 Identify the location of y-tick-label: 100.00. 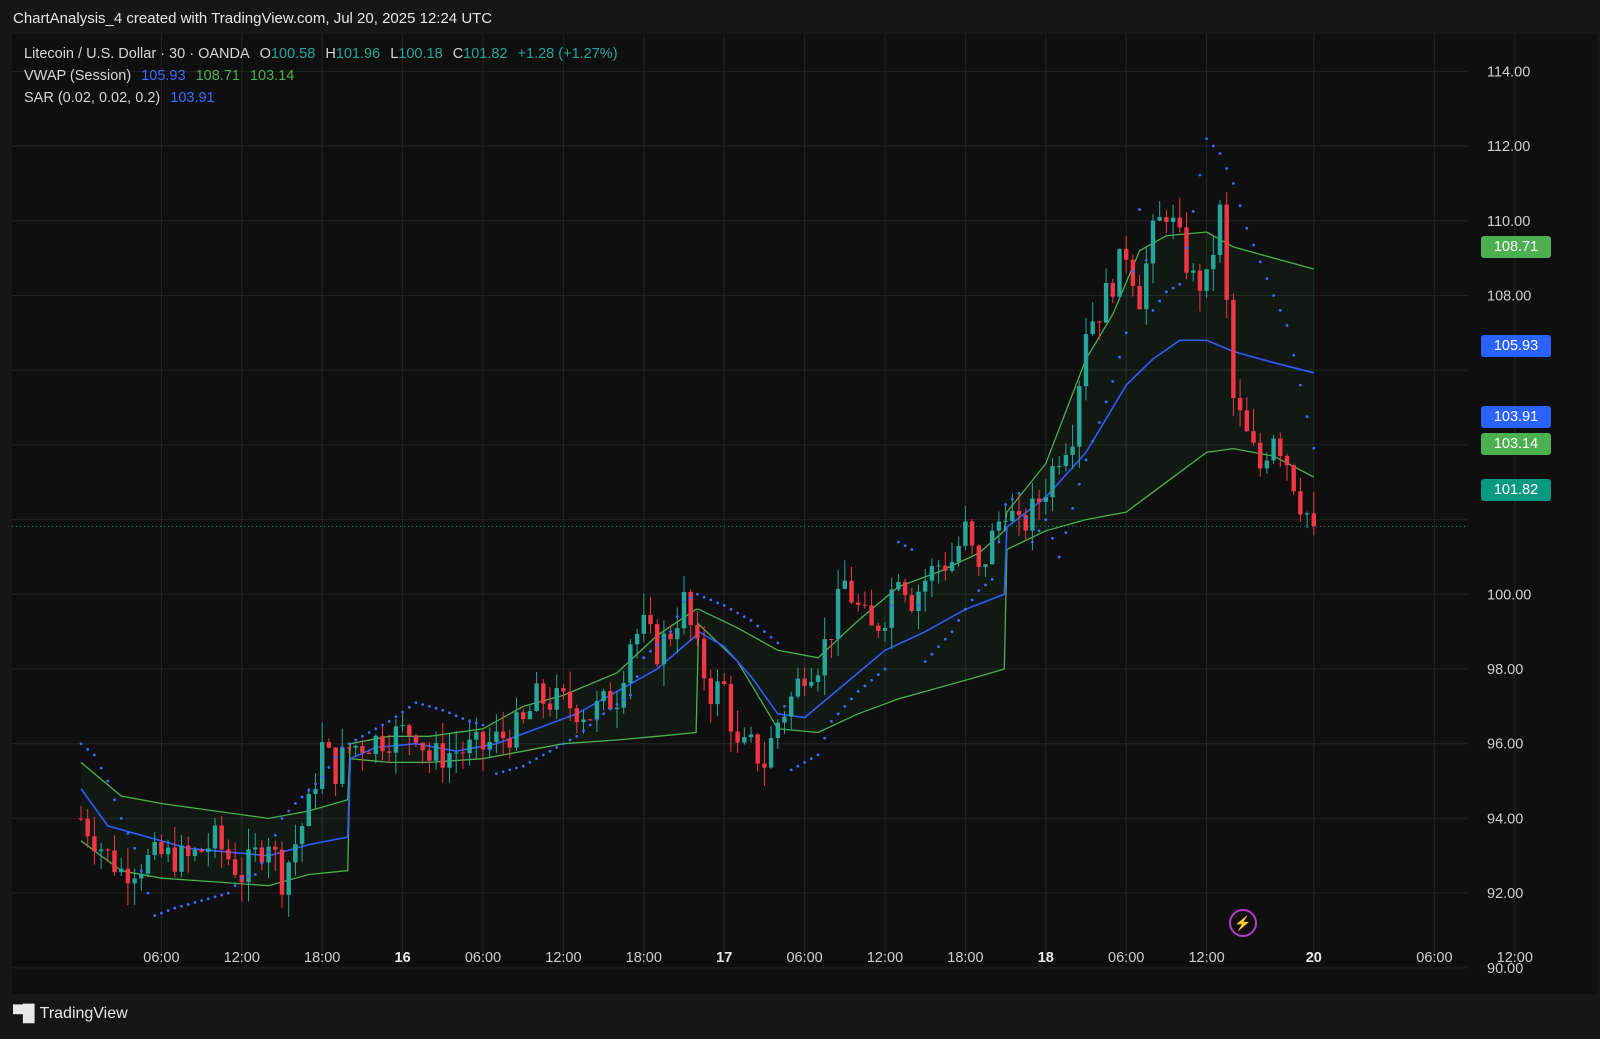
(1509, 595).